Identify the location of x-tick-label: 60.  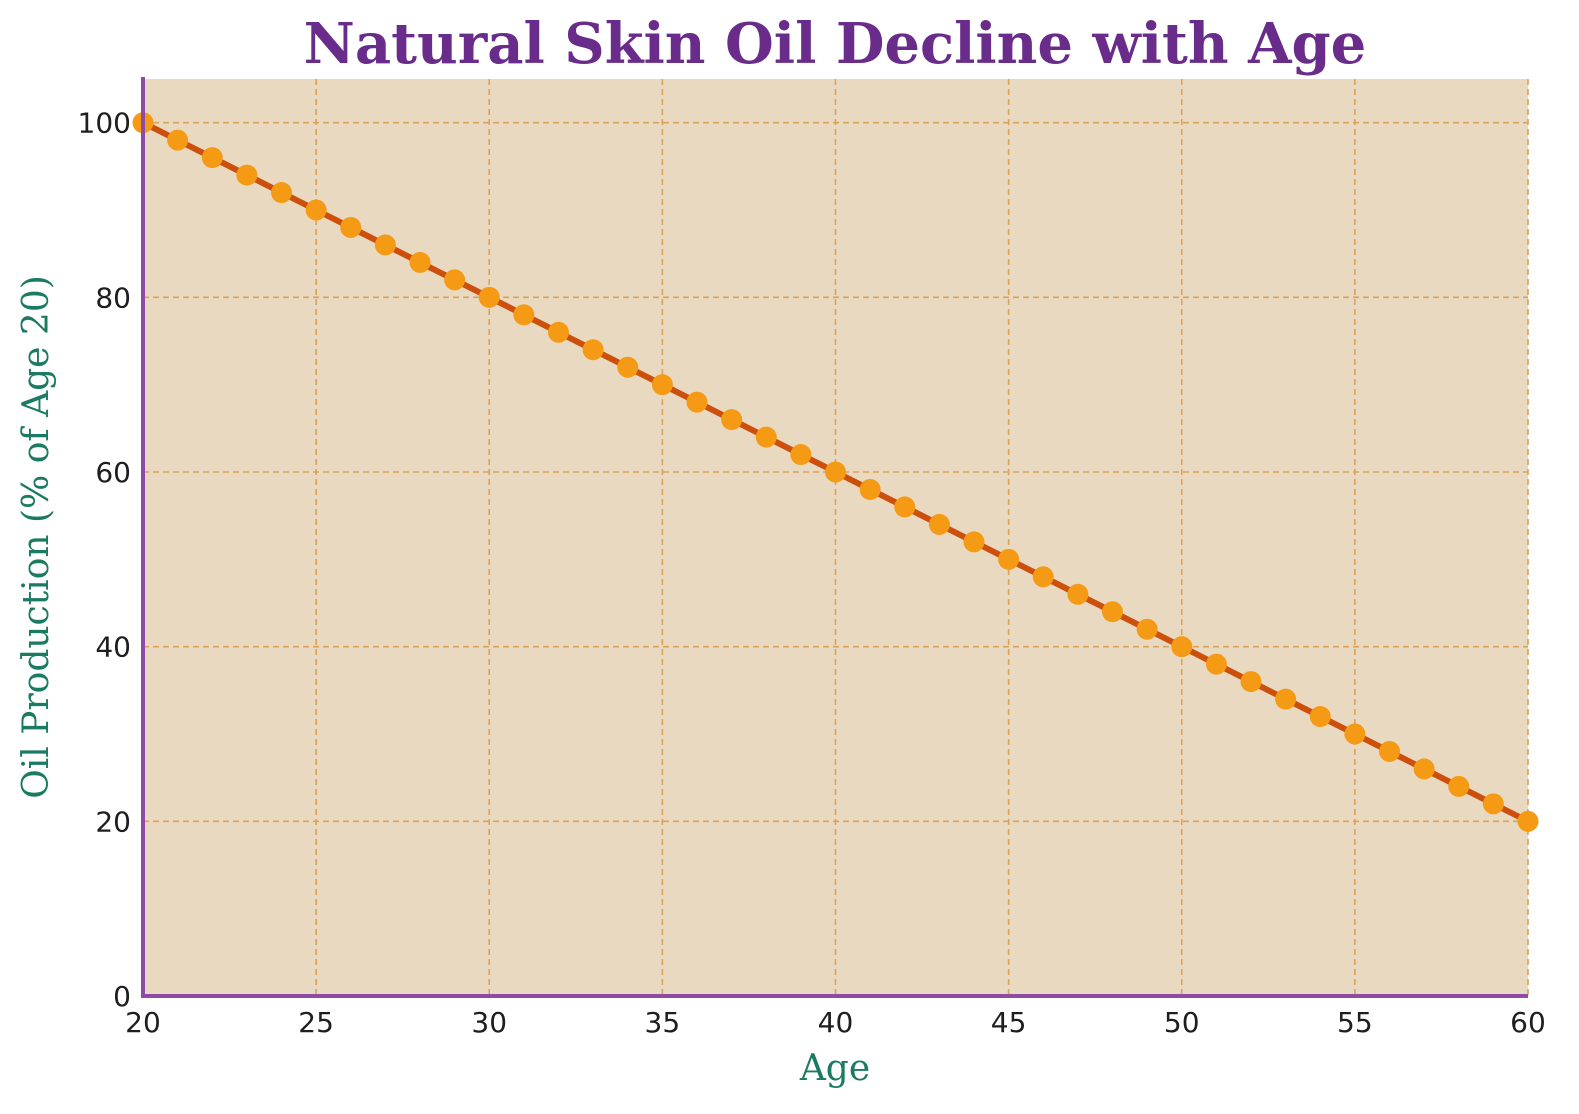
(1528, 1022).